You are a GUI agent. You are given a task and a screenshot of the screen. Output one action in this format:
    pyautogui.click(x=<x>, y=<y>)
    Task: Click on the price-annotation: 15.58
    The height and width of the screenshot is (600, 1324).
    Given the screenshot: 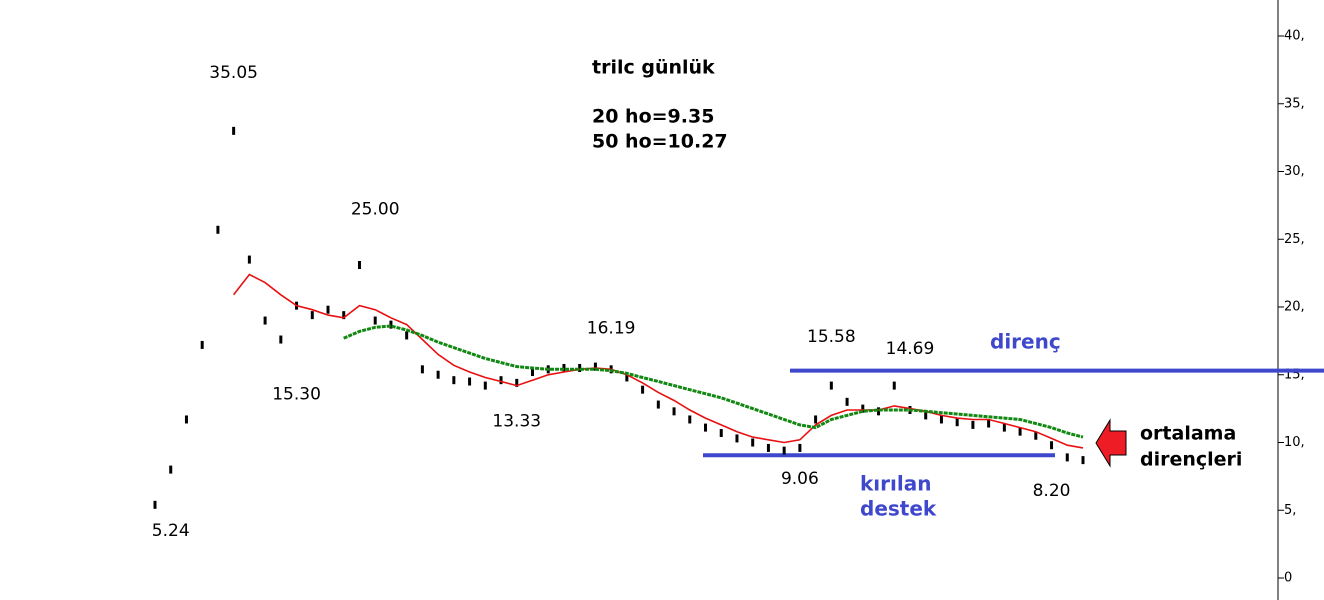 What is the action you would take?
    pyautogui.click(x=831, y=337)
    